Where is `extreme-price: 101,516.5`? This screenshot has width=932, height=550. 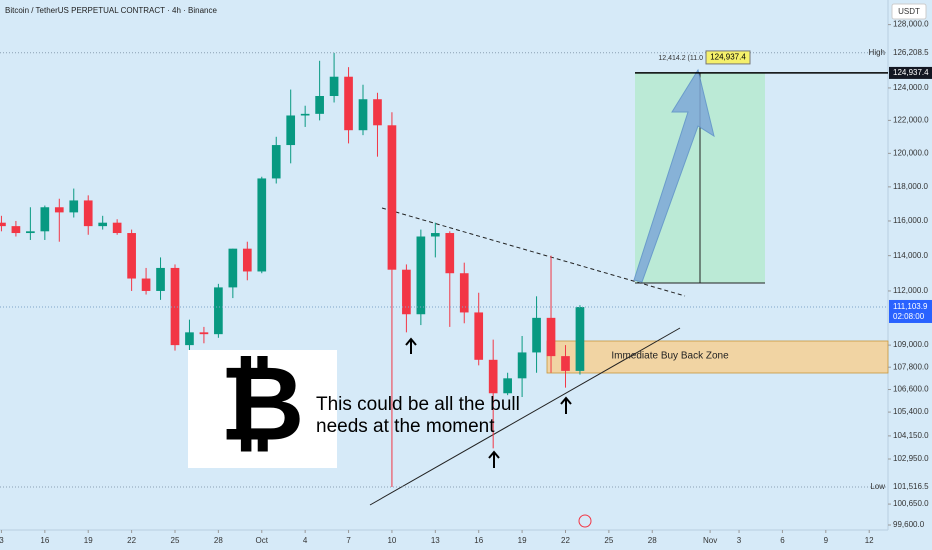 extreme-price: 101,516.5 is located at coordinates (911, 486).